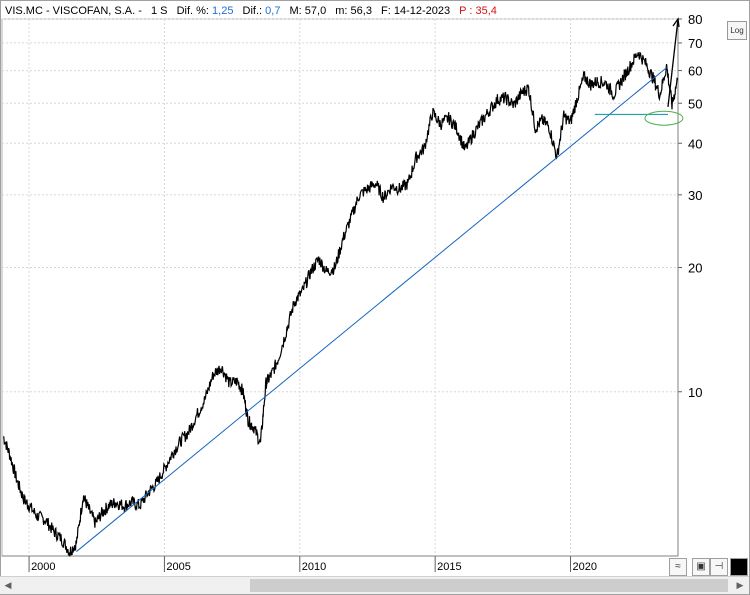 The image size is (750, 595). I want to click on draw-tool-icon: ≈, so click(678, 567).